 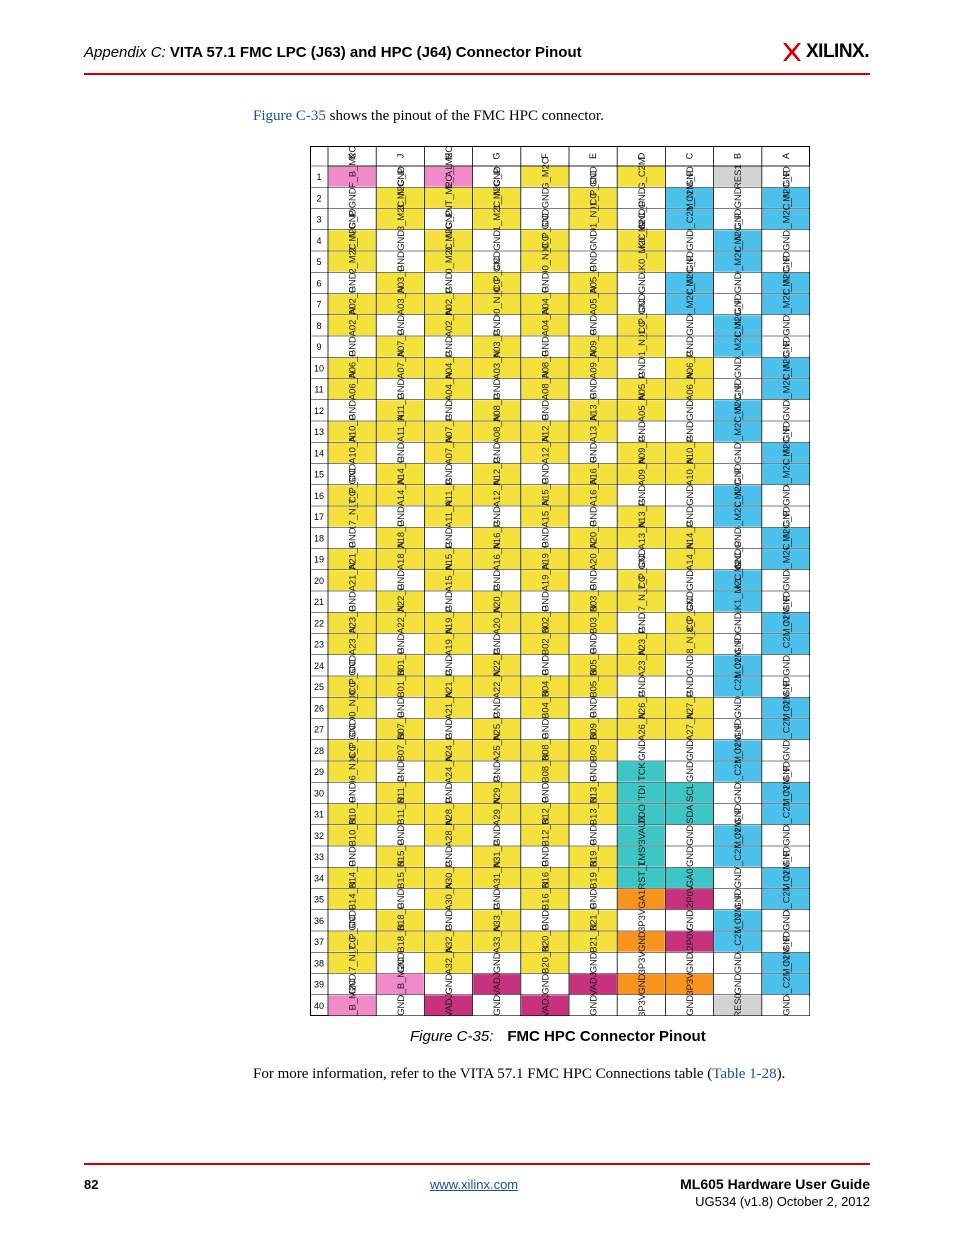 What do you see at coordinates (289, 116) in the screenshot?
I see `figure-link: Figure C-35` at bounding box center [289, 116].